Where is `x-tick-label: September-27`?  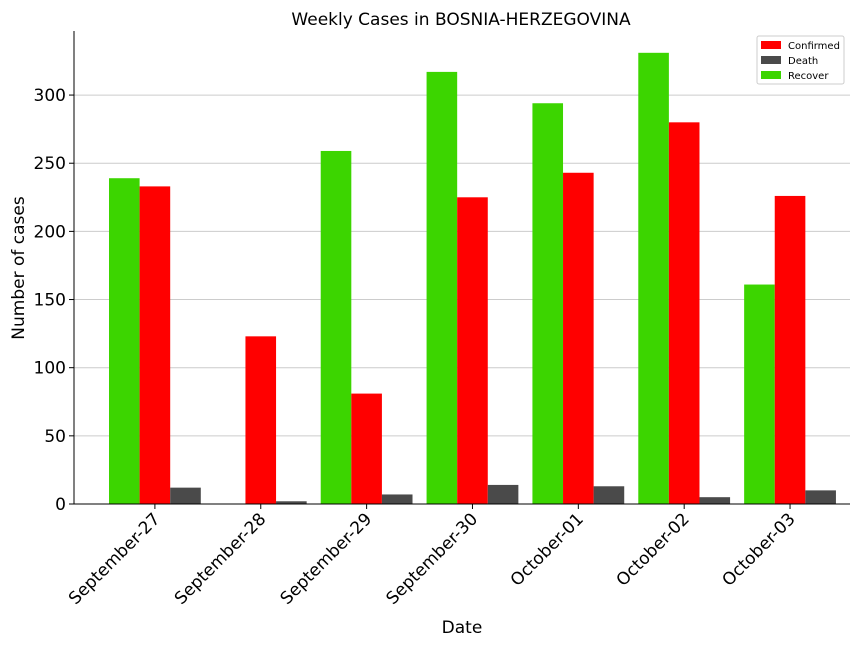 x-tick-label: September-27 is located at coordinates (114, 558).